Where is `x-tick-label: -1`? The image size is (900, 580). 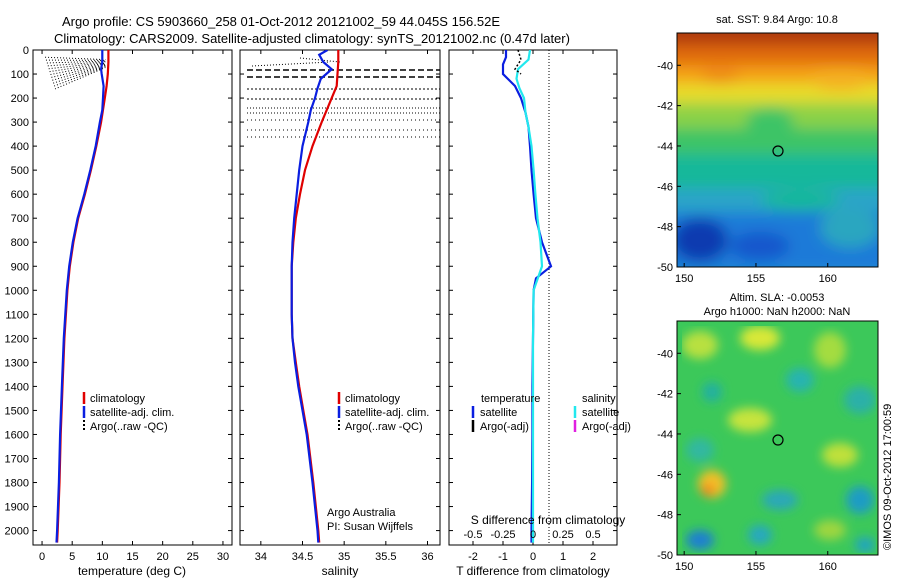
x-tick-label: -1 is located at coordinates (503, 557).